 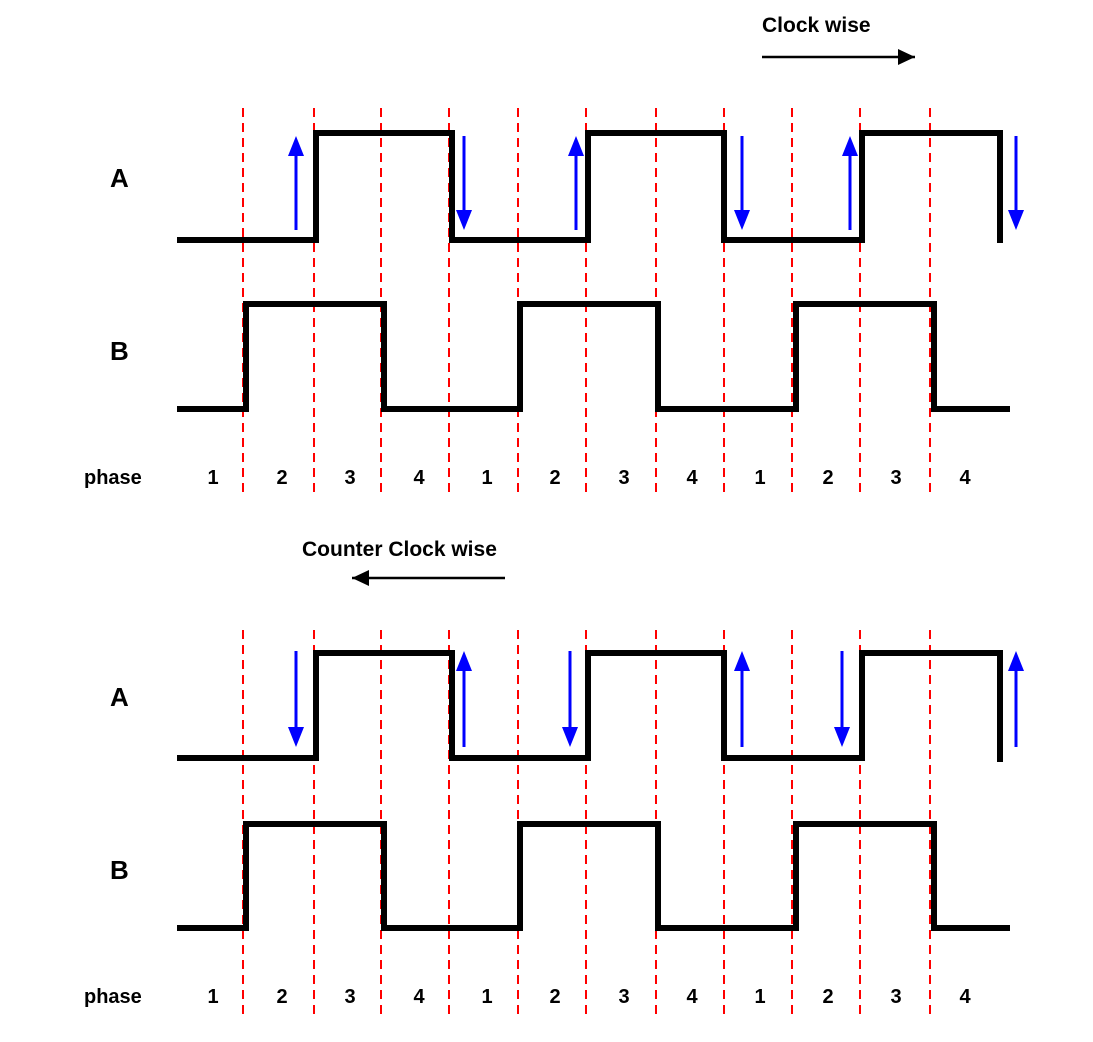 What do you see at coordinates (816, 25) in the screenshot?
I see `direction-label: Clock wise` at bounding box center [816, 25].